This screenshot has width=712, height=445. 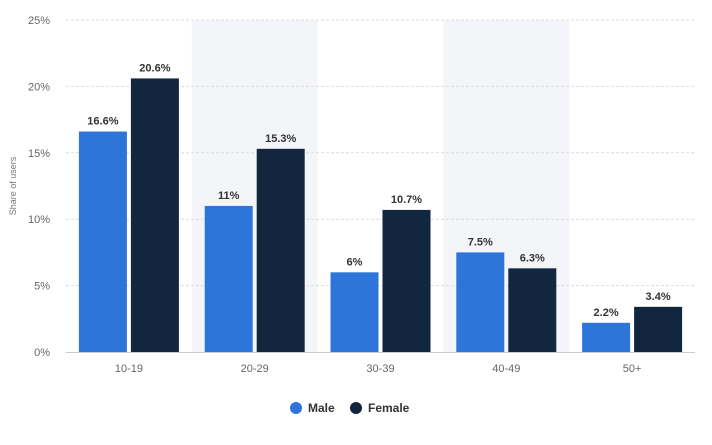 What do you see at coordinates (39, 21) in the screenshot?
I see `y-tick-label: 25%` at bounding box center [39, 21].